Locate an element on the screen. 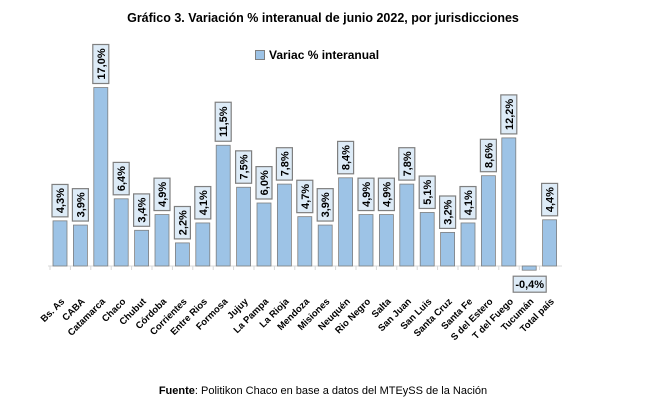 The height and width of the screenshot is (418, 646). source-label: Fuente is located at coordinates (176, 391).